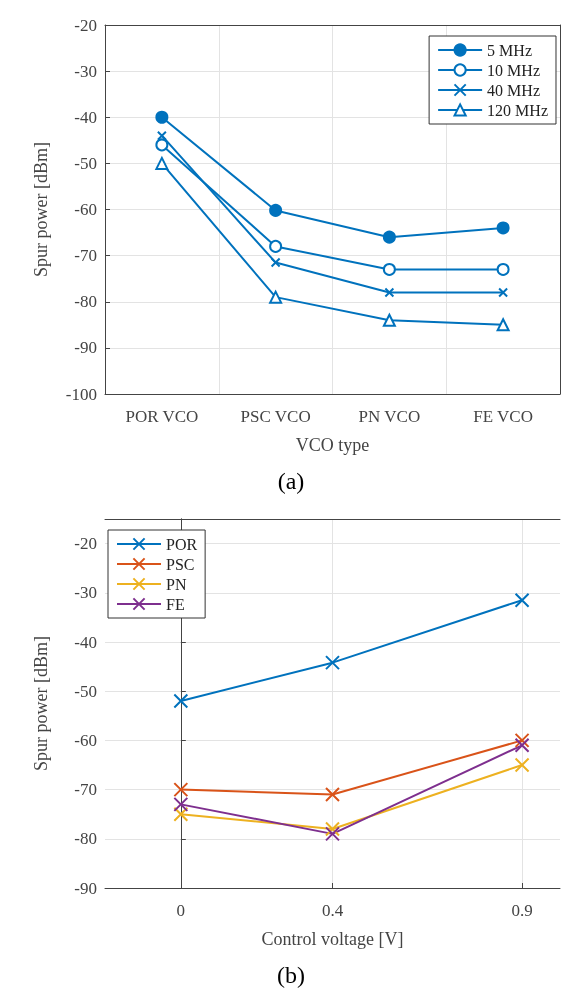  Describe the element at coordinates (275, 416) in the screenshot. I see `x-tick-label: PSC VCO` at that location.